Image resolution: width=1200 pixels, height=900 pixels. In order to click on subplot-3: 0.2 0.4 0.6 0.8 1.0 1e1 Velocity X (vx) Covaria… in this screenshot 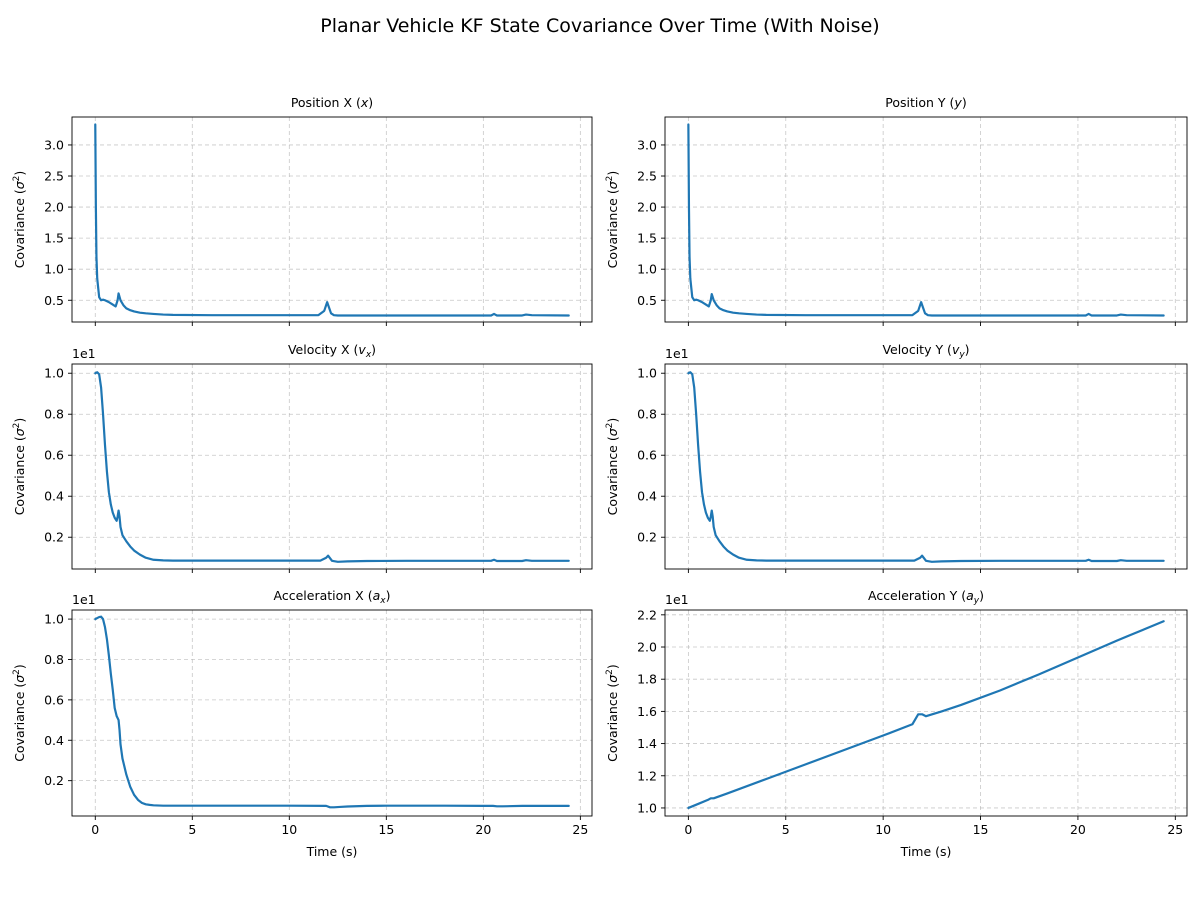, I will do `click(302, 457)`.